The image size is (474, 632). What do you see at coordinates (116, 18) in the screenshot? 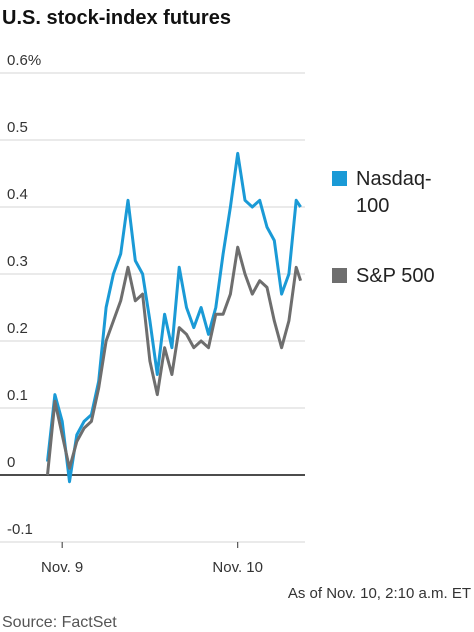
I see `chart-title: U.S. stock-index futures` at bounding box center [116, 18].